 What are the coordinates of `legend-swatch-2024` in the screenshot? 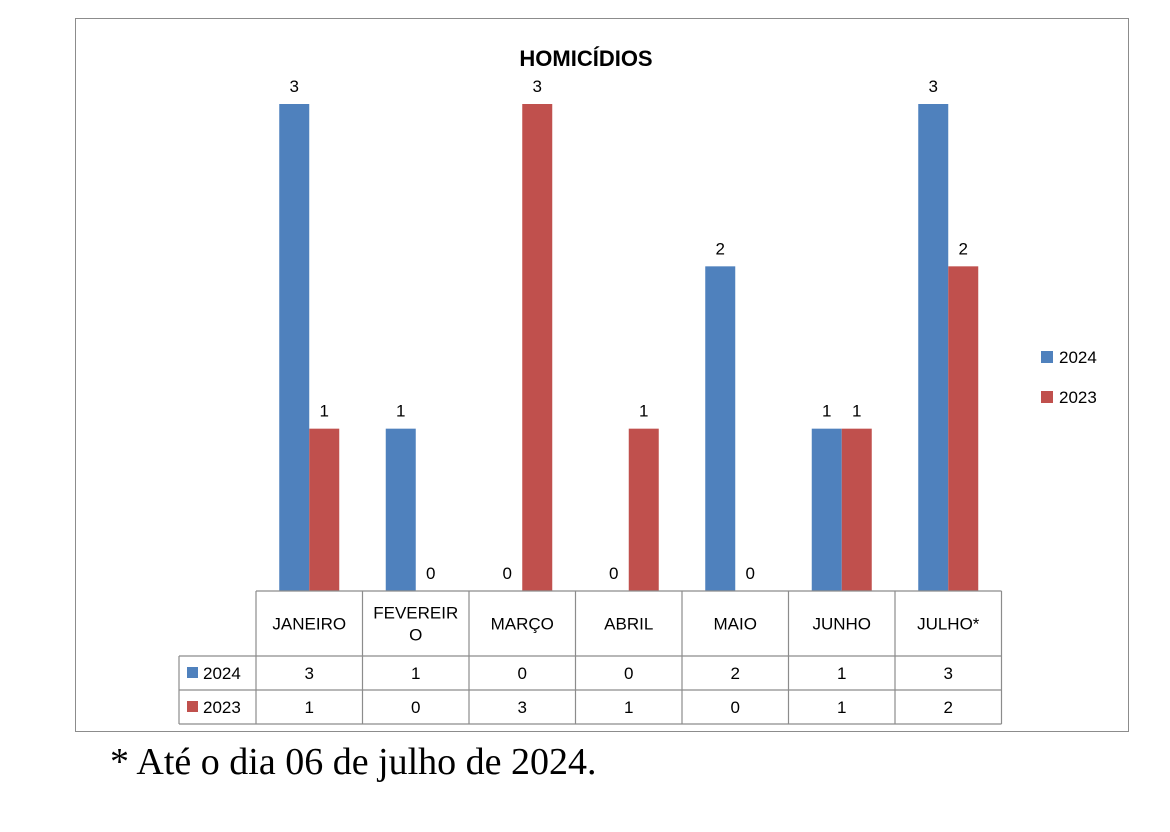 It's located at (1047, 357).